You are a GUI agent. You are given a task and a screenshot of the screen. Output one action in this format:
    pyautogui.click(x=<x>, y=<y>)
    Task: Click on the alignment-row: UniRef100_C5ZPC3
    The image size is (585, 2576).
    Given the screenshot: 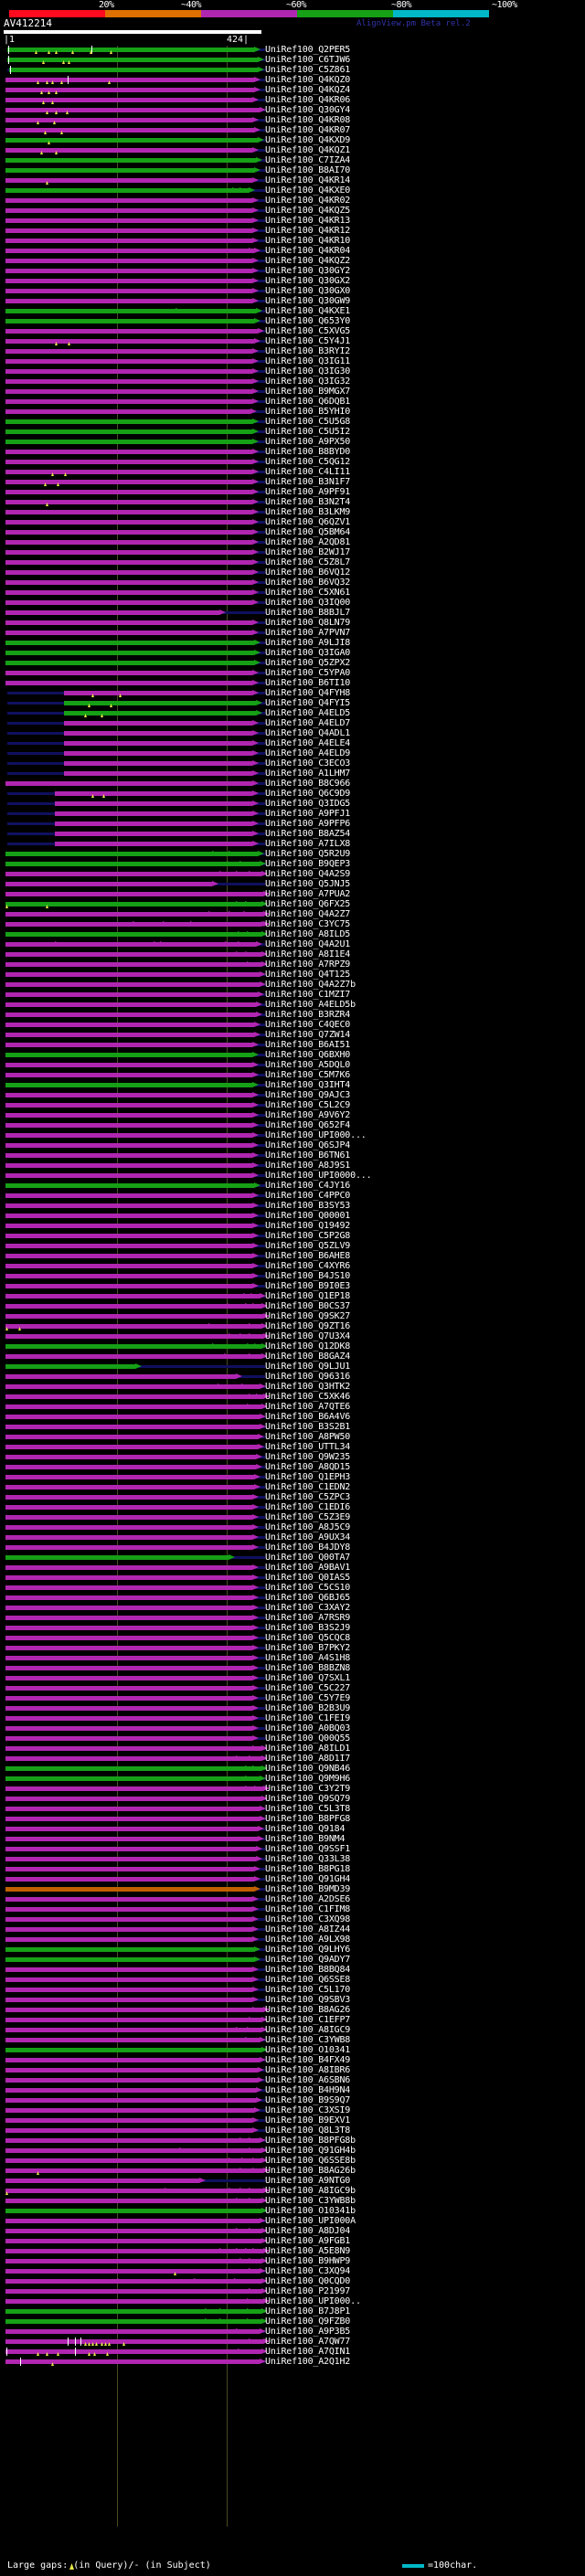 What is the action you would take?
    pyautogui.click(x=293, y=1497)
    